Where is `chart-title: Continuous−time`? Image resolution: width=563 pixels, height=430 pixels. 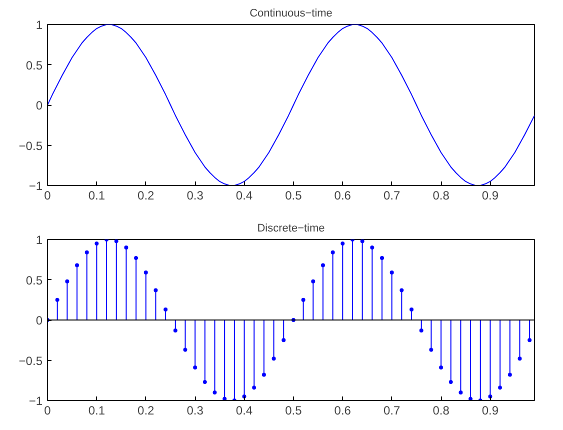
chart-title: Continuous−time is located at coordinates (291, 14).